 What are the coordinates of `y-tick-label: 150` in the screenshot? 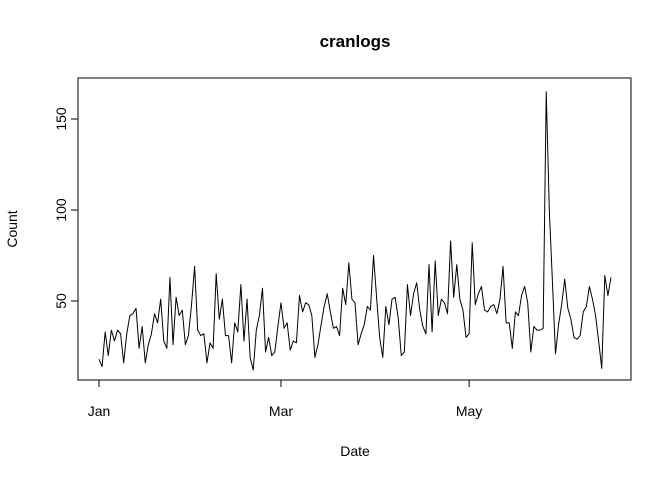 It's located at (61, 119).